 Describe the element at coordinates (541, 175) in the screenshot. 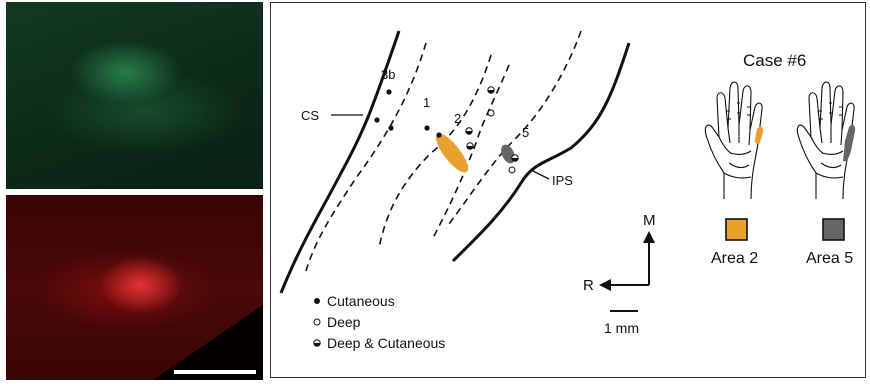

I see `ips-leader-line` at that location.